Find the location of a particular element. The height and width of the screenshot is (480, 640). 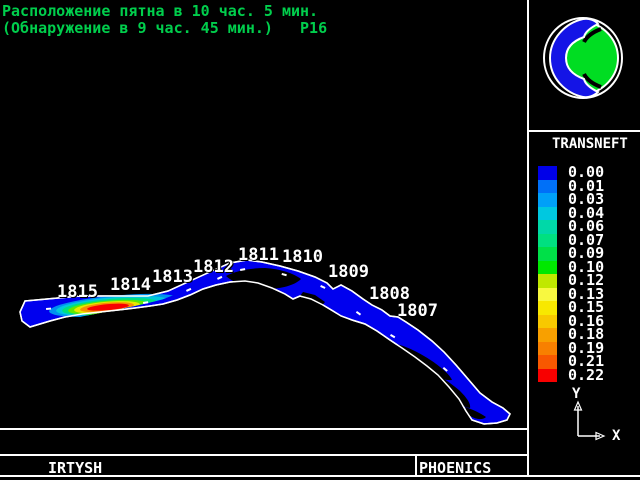

plot-bottom-border is located at coordinates (264, 429).